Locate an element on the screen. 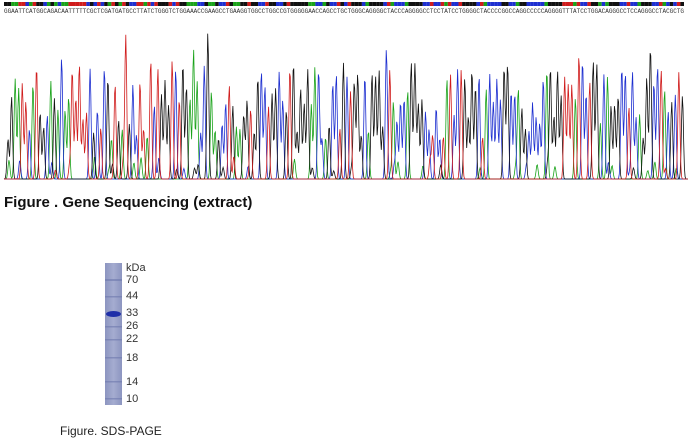 The width and height of the screenshot is (688, 447). marker-label: 70 is located at coordinates (132, 280).